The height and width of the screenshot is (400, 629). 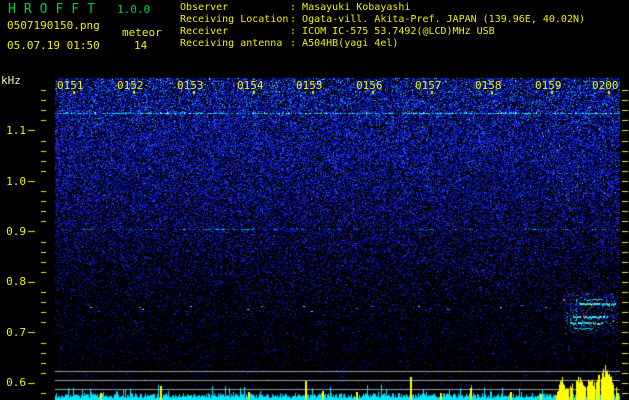 What do you see at coordinates (428, 85) in the screenshot?
I see `time-label: 0157` at bounding box center [428, 85].